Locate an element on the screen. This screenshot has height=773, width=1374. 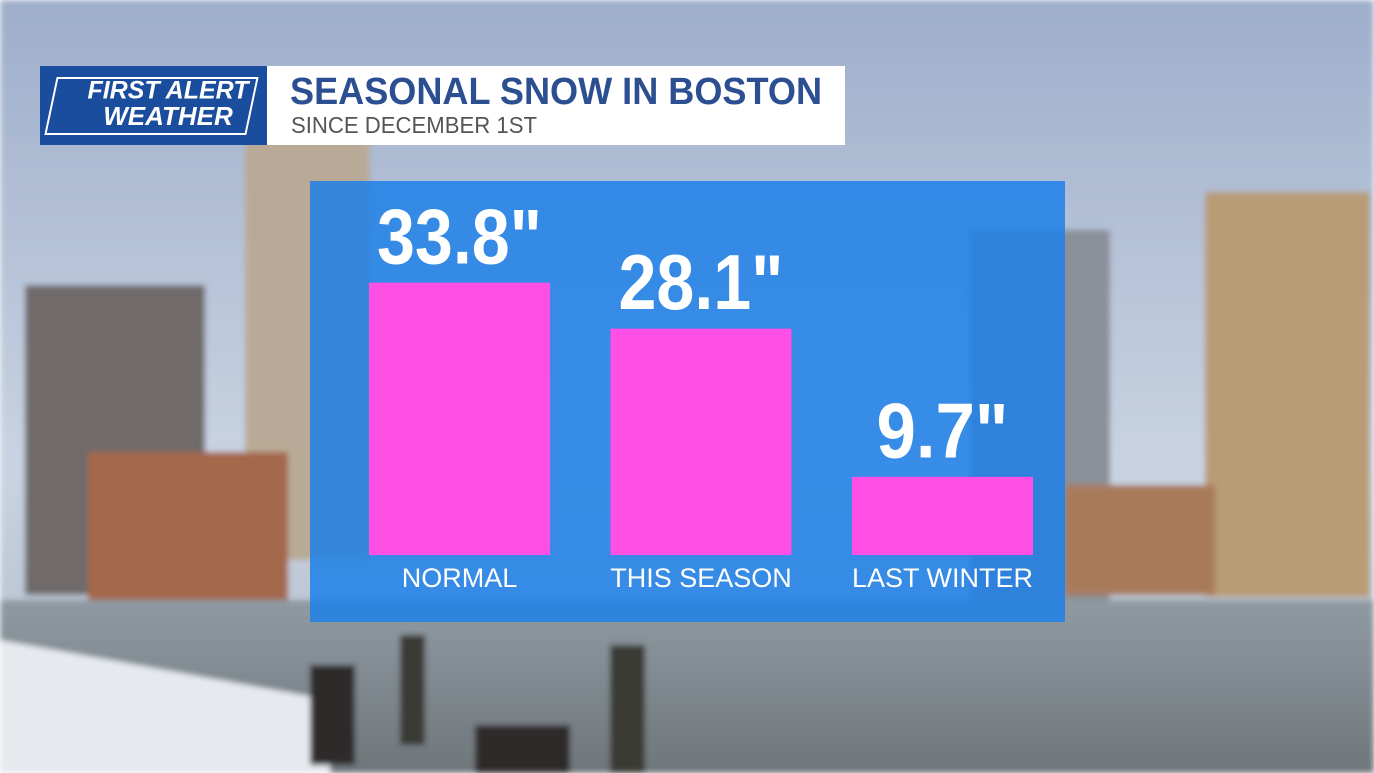
chart-subtitle: SINCE DECEMBER 1ST is located at coordinates (414, 125).